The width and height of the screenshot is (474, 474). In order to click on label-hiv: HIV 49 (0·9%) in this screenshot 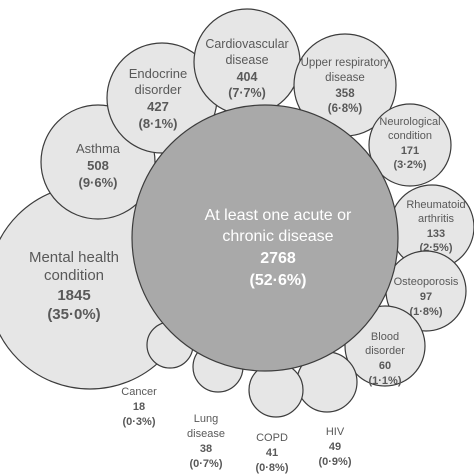, I will do `click(334, 447)`.